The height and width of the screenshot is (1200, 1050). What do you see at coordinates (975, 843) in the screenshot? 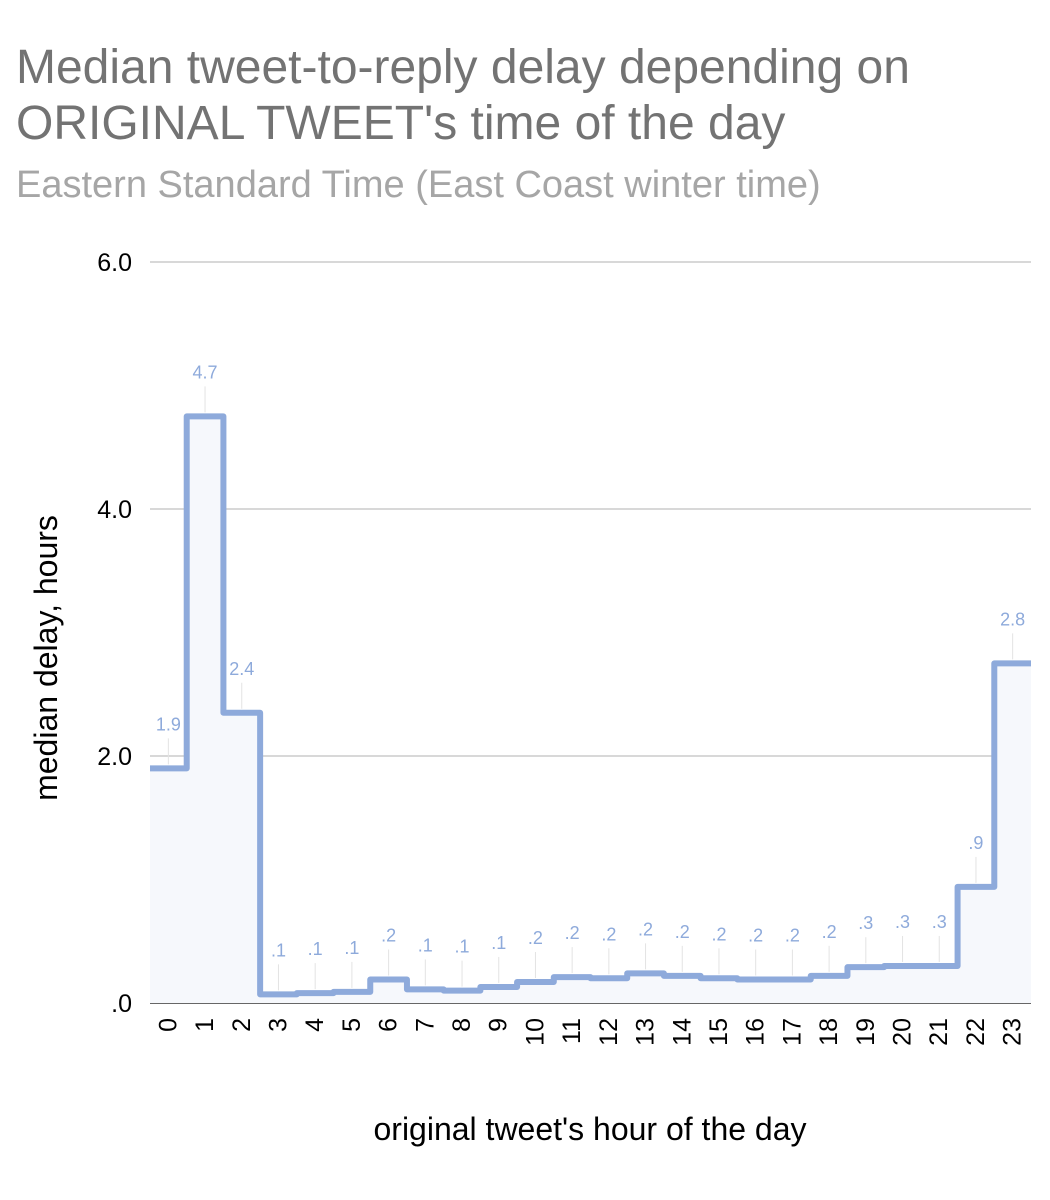
I see `data-label: .9` at bounding box center [975, 843].